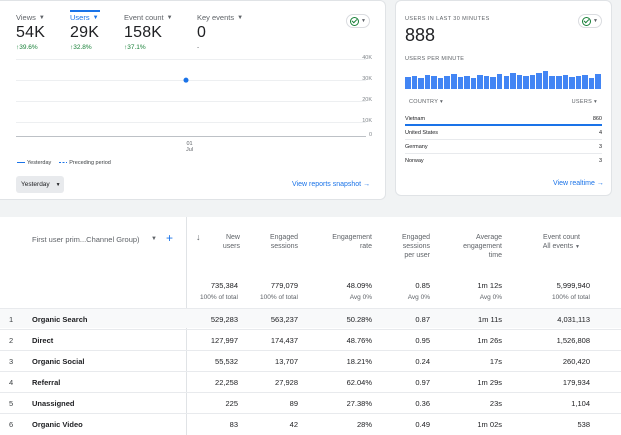  What do you see at coordinates (415, 246) in the screenshot?
I see `column-header-sessions-per-user: Engaged sessions per user` at bounding box center [415, 246].